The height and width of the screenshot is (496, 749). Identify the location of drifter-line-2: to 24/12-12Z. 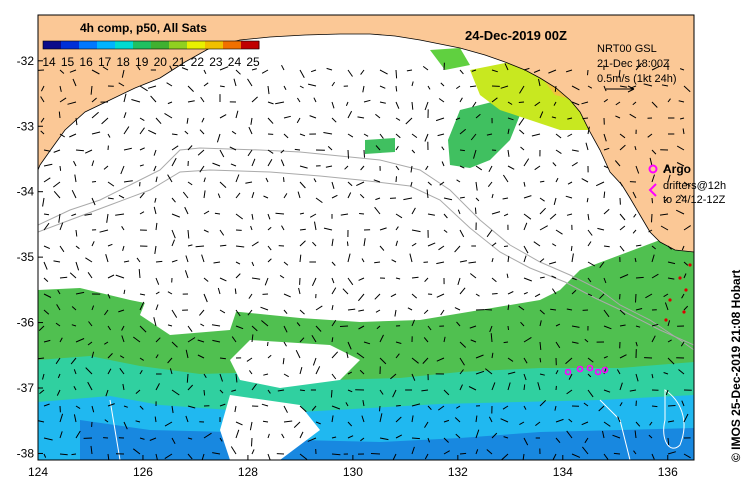
(694, 200).